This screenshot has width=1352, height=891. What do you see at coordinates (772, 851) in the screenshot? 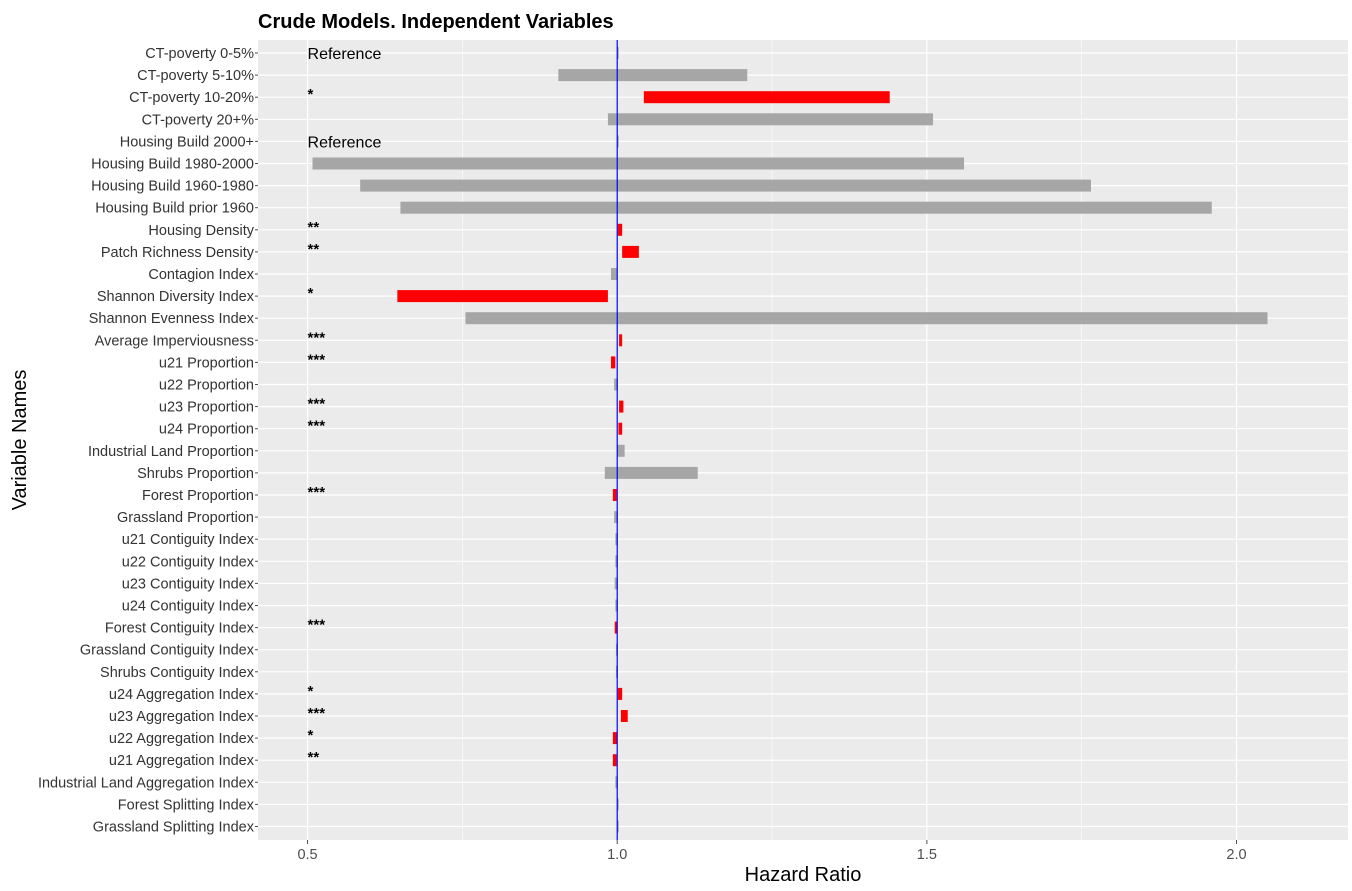
I see `x-axis-ticks: 0.5 1.0 1.5 2.0` at bounding box center [772, 851].